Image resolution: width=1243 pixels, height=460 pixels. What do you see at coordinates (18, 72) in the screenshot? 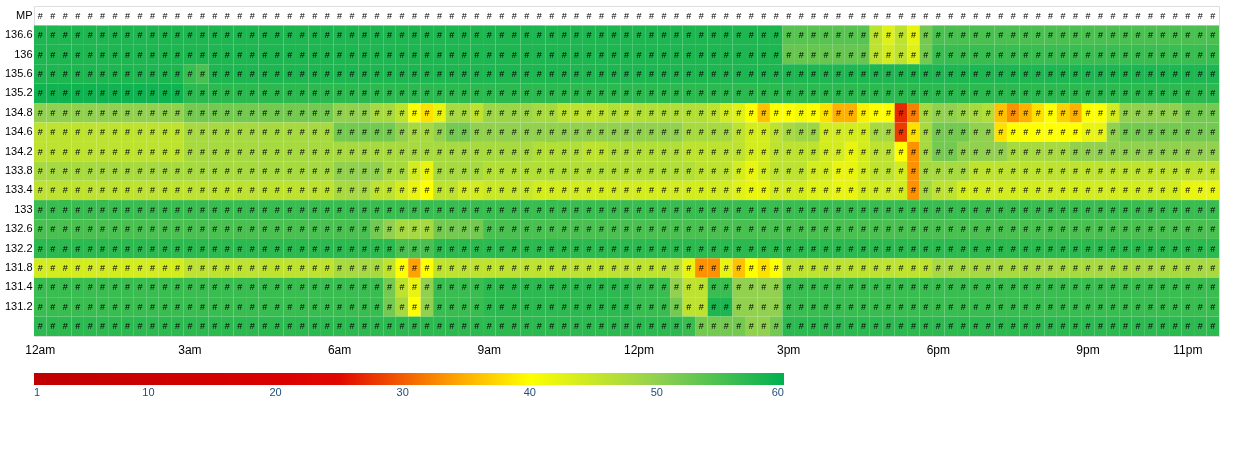
I see `y-tick-label: 135.6` at bounding box center [18, 72].